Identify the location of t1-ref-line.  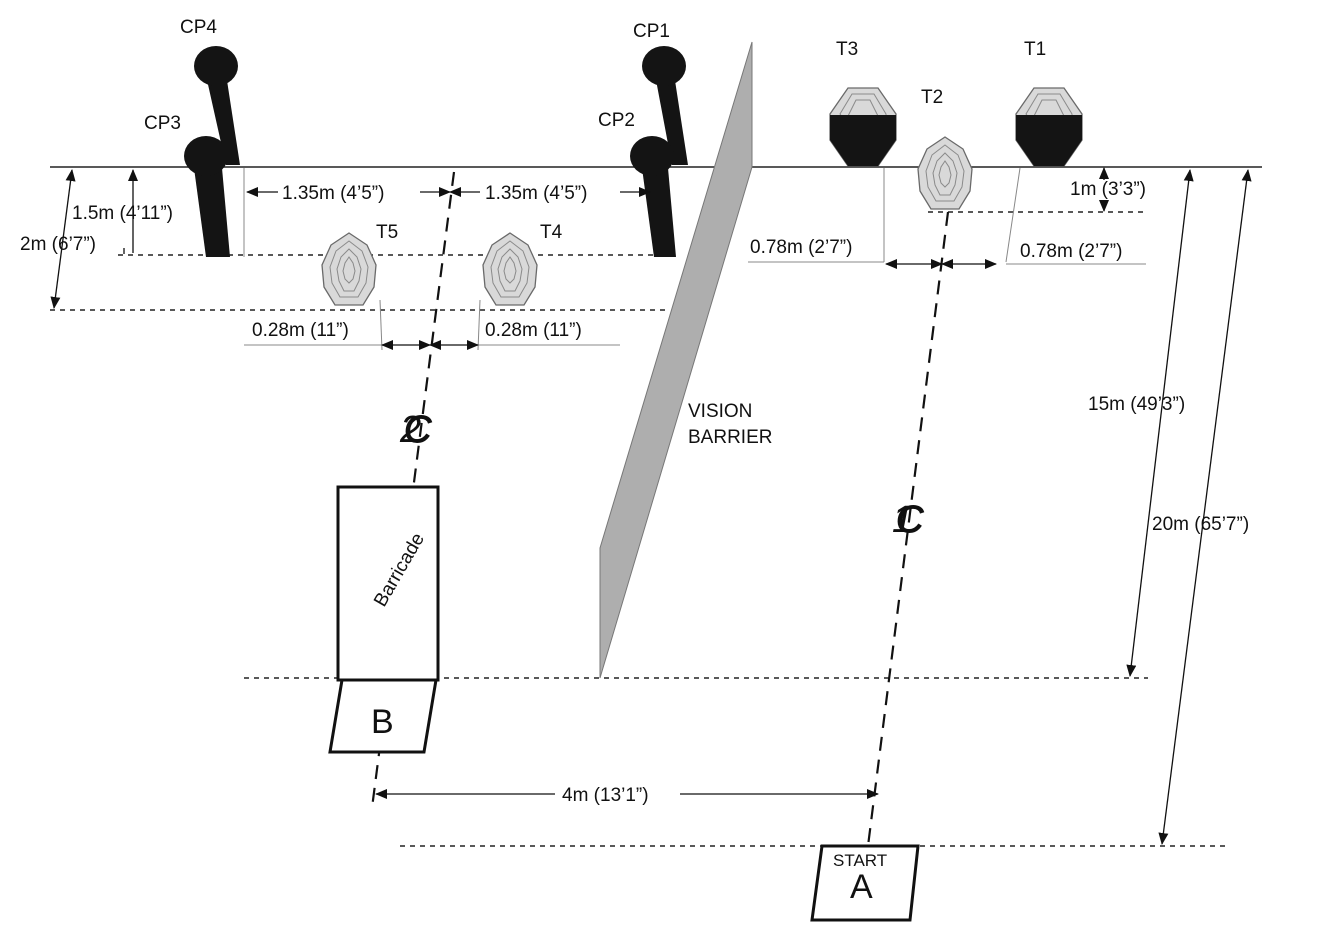
(1013, 215).